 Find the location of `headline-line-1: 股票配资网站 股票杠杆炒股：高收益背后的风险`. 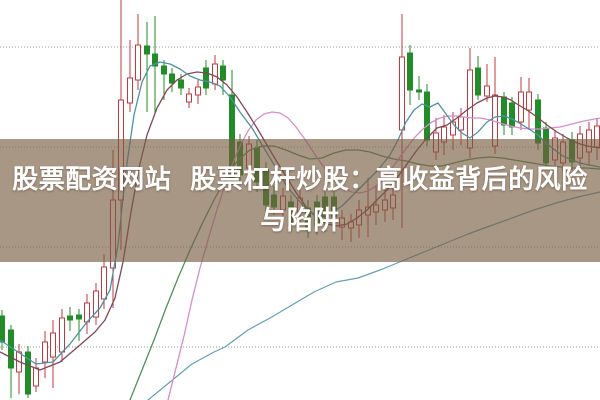

headline-line-1: 股票配资网站 股票杠杆炒股：高收益背后的风险 is located at coordinates (300, 179).